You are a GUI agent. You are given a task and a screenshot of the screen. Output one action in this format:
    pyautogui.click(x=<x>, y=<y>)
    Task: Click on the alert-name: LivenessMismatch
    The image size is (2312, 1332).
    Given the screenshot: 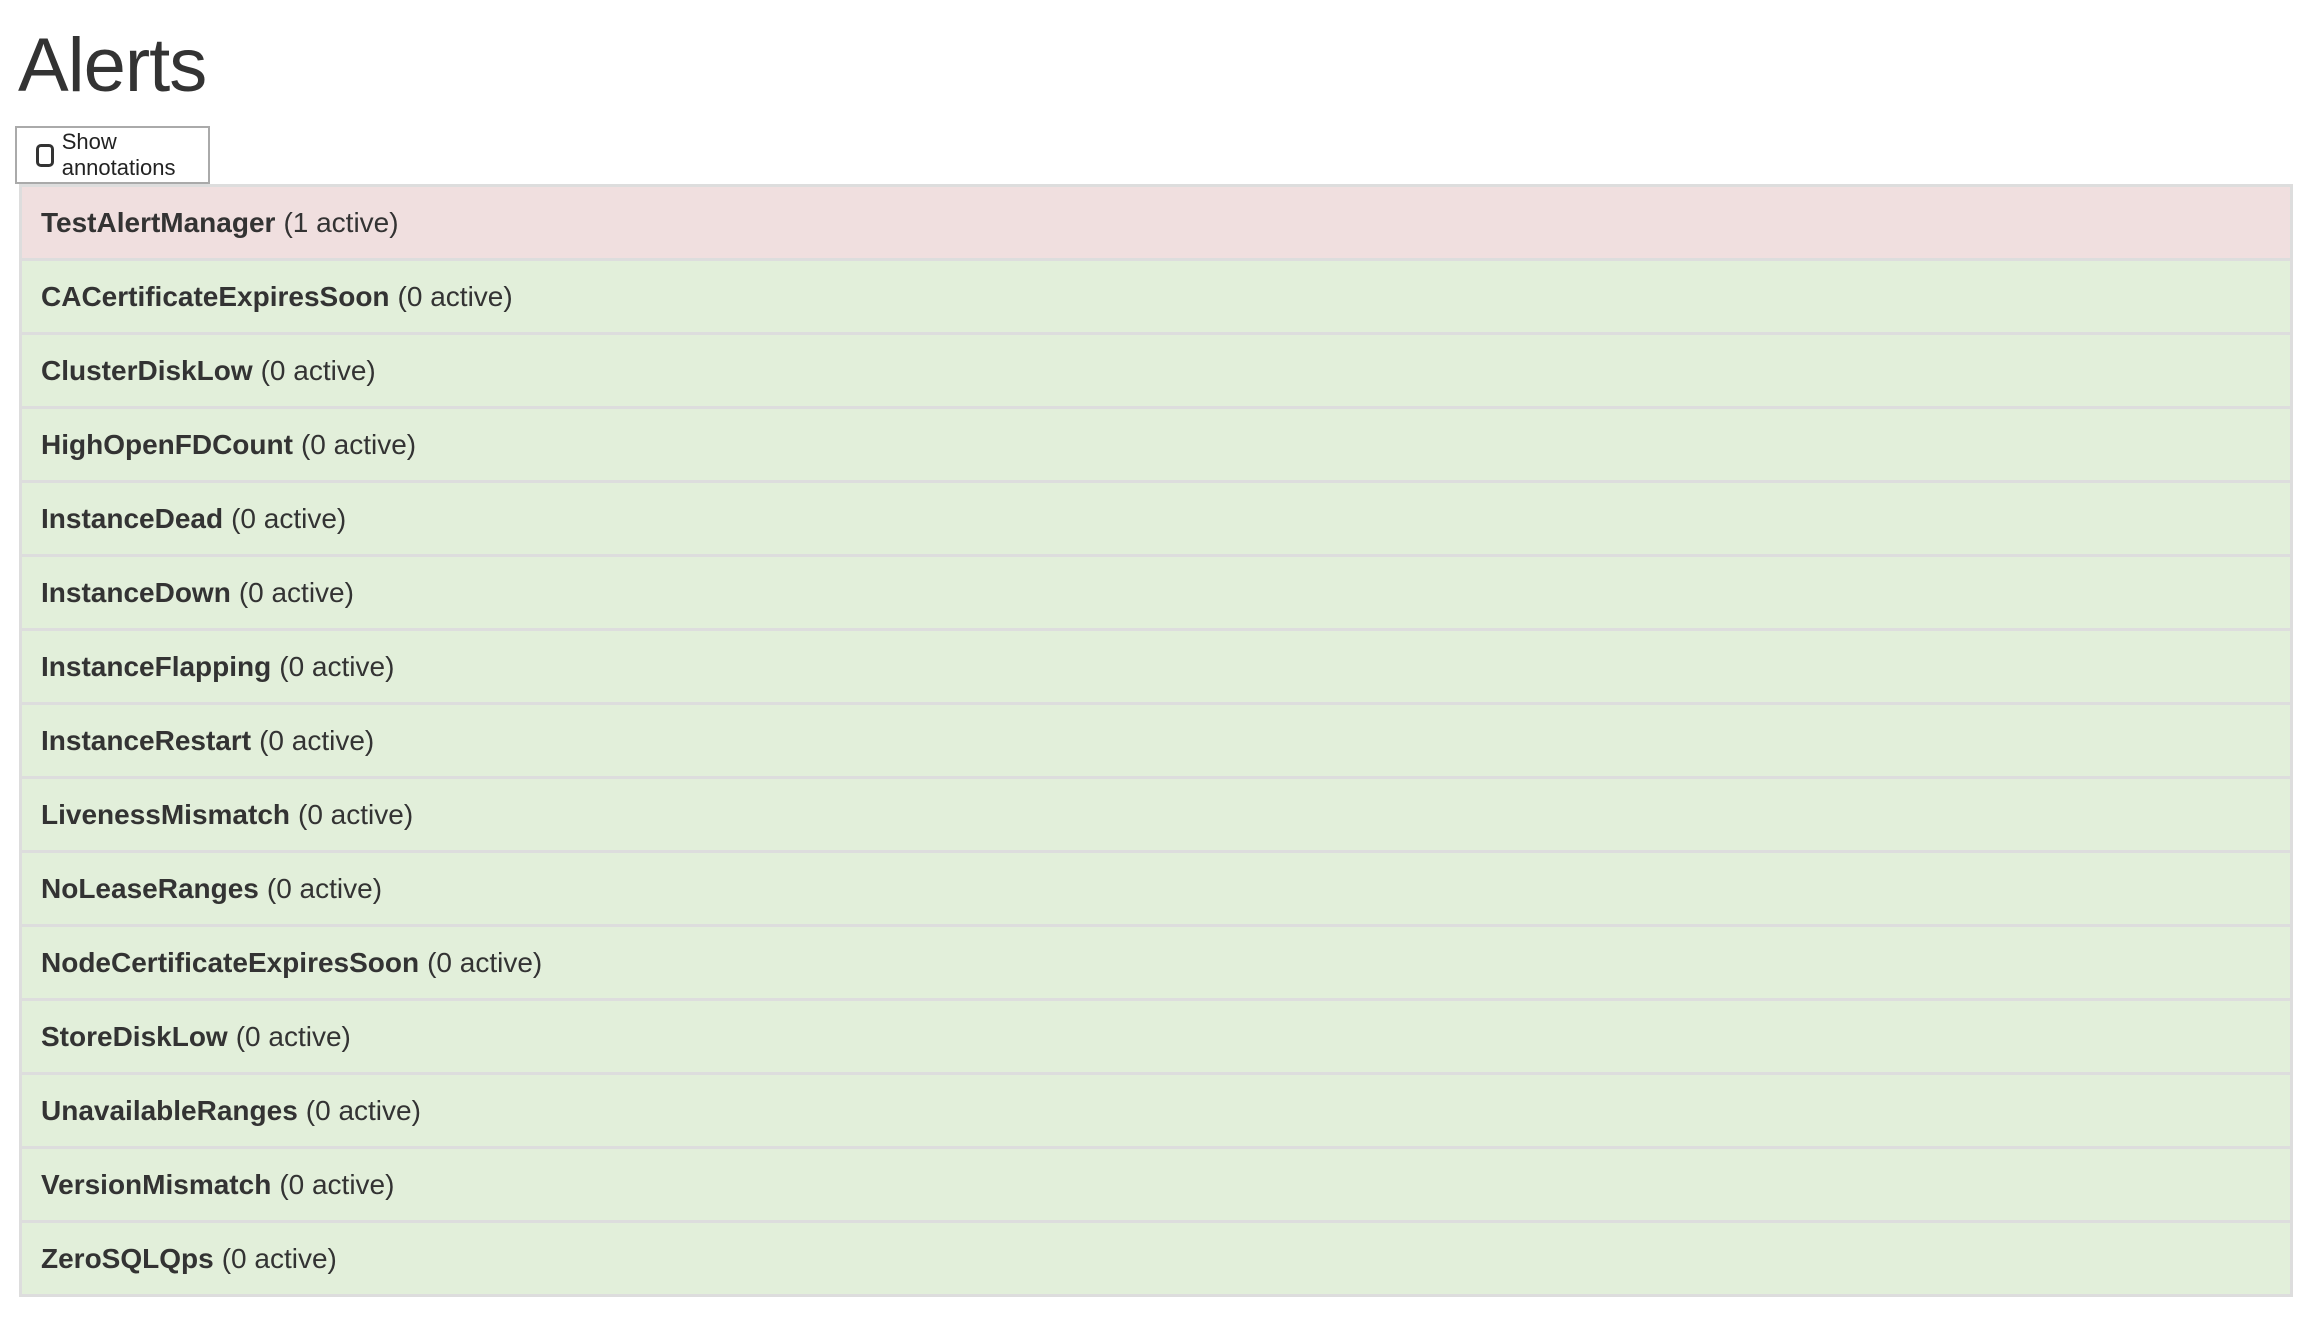 What is the action you would take?
    pyautogui.click(x=165, y=814)
    